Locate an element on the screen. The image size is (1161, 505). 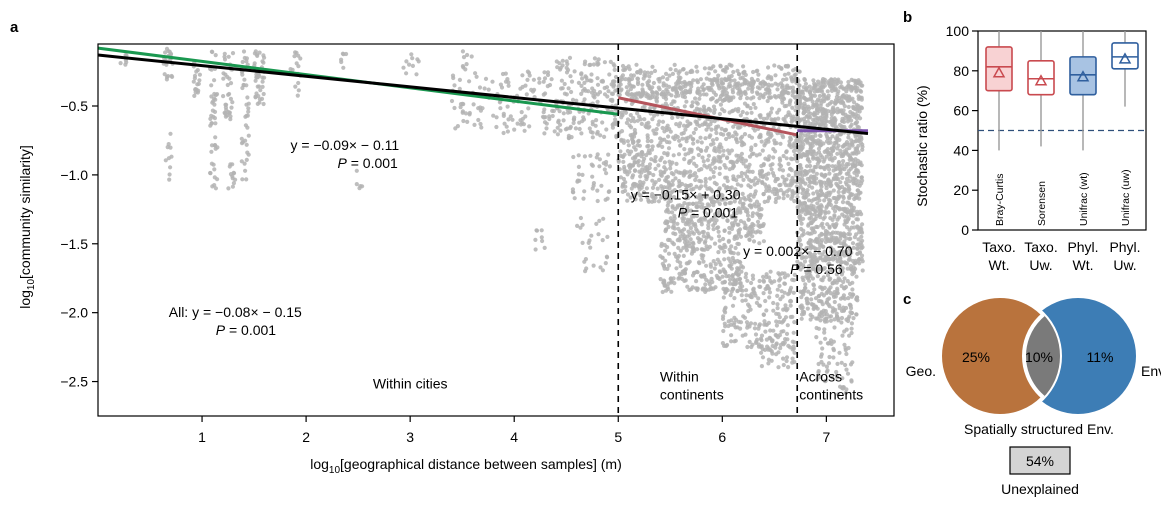
box-y-tick-label: 0 is located at coordinates (965, 230).